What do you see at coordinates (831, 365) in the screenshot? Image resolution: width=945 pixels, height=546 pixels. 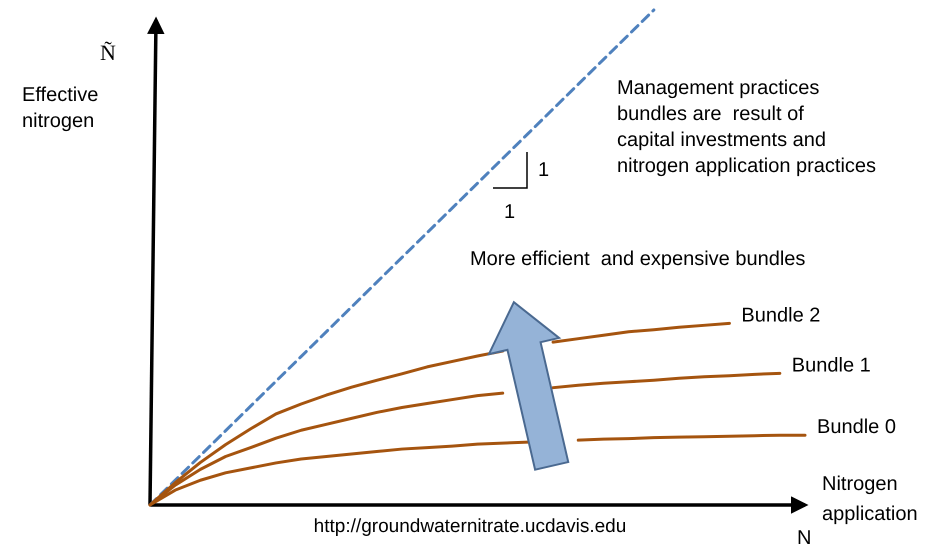 I see `series-label: Bundle 1` at bounding box center [831, 365].